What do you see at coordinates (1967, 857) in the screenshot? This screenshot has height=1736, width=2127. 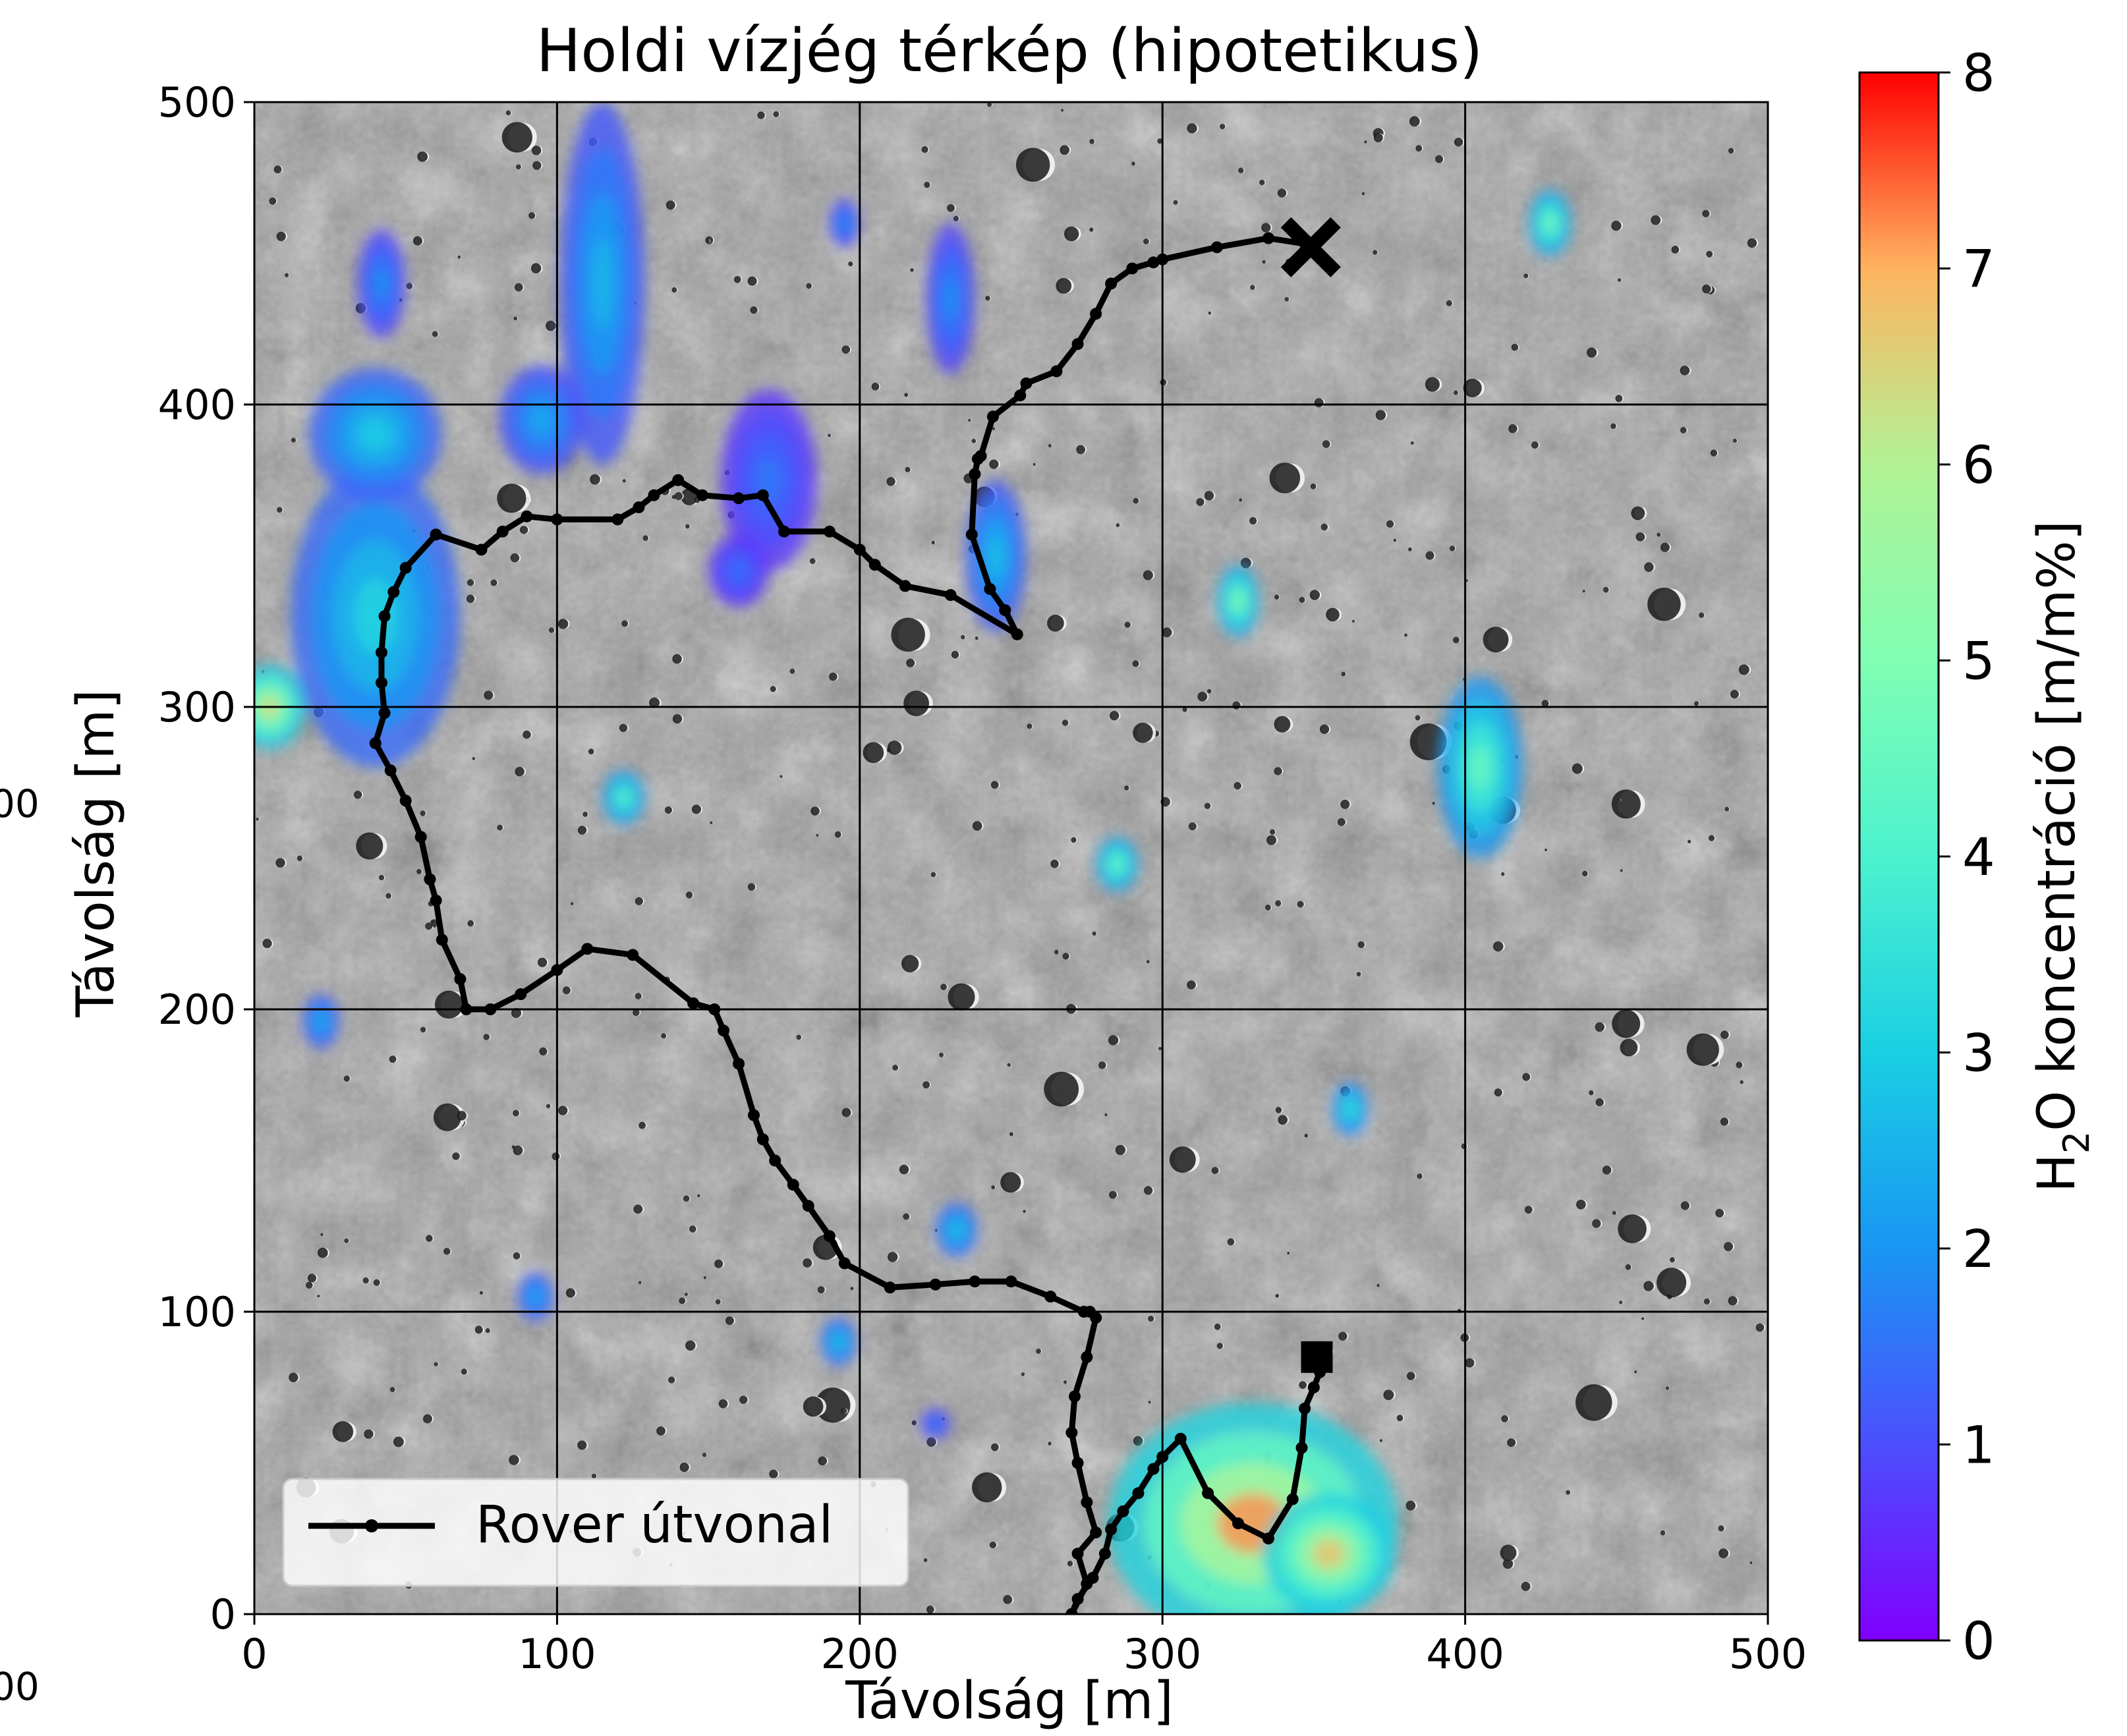 I see `colorbar-ticks: 0 1 2 3 4 5 6 7 8` at bounding box center [1967, 857].